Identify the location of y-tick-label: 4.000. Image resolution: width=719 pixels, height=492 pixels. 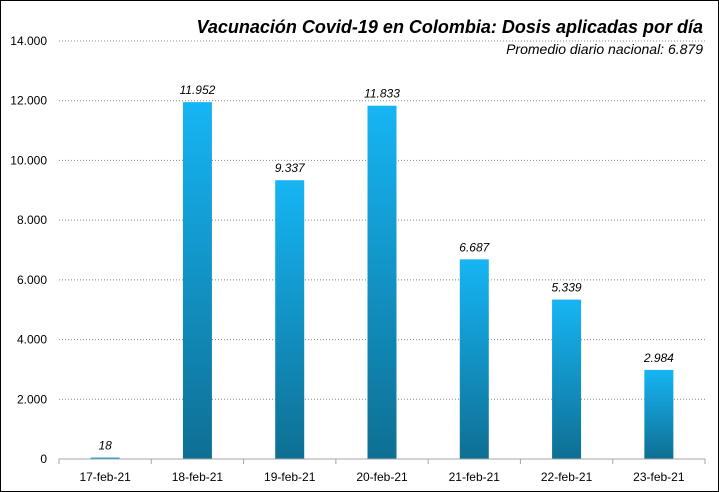
(32, 340).